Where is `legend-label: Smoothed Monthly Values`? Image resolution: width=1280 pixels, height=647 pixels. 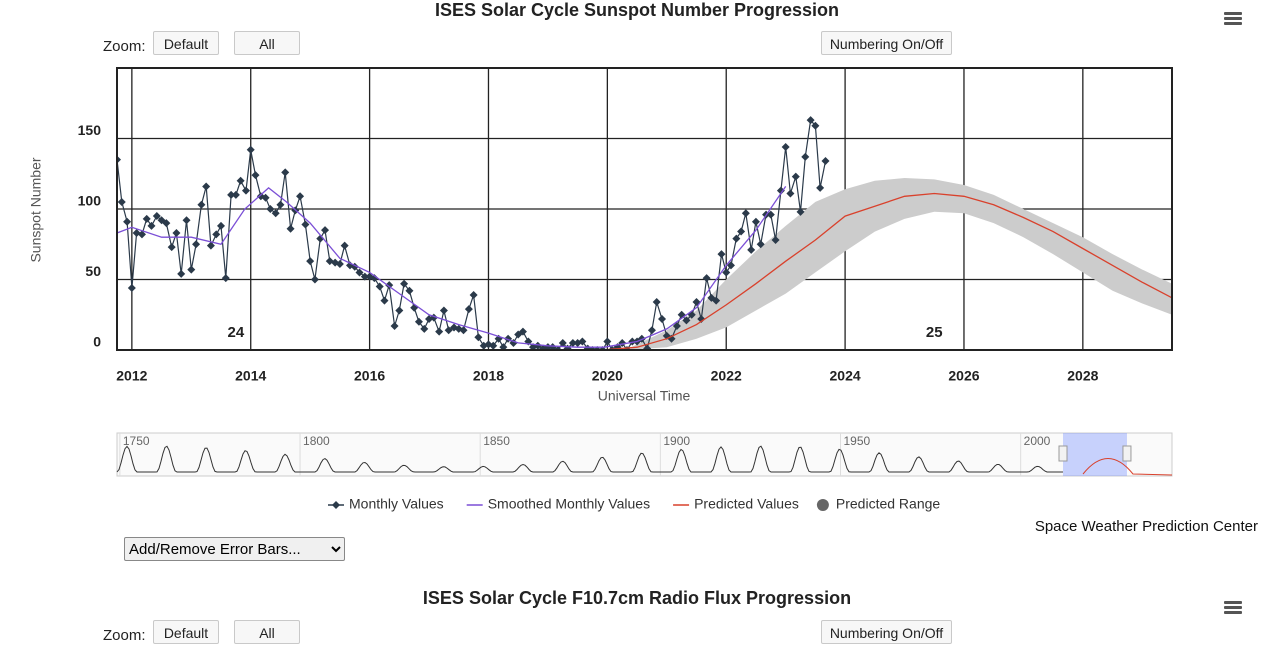 legend-label: Smoothed Monthly Values is located at coordinates (569, 504).